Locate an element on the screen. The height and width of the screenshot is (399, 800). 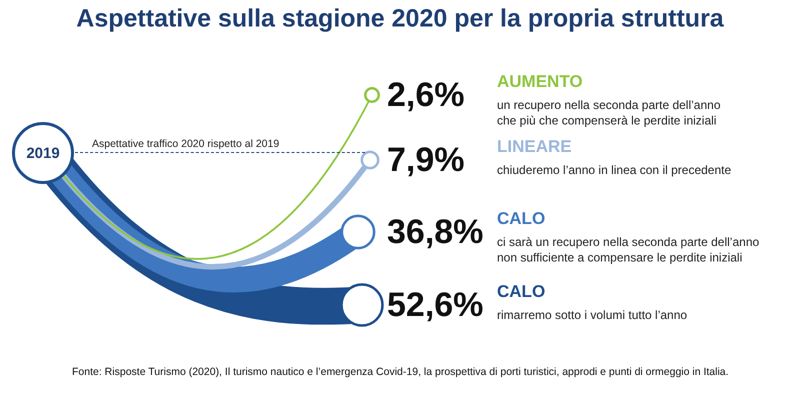
text: Aspettative sulla stagione 2020 per la propria struttura is located at coordinates (400, 18).